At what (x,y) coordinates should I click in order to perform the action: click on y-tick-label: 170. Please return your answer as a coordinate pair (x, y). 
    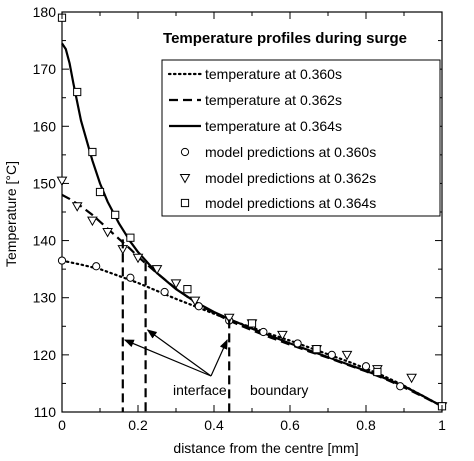
    Looking at the image, I should click on (45, 69).